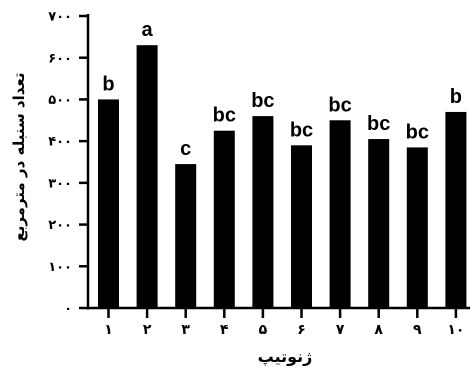 This screenshot has width=472, height=374. I want to click on y-axis-title: تعداد سنبله در مترمربع, so click(19, 156).